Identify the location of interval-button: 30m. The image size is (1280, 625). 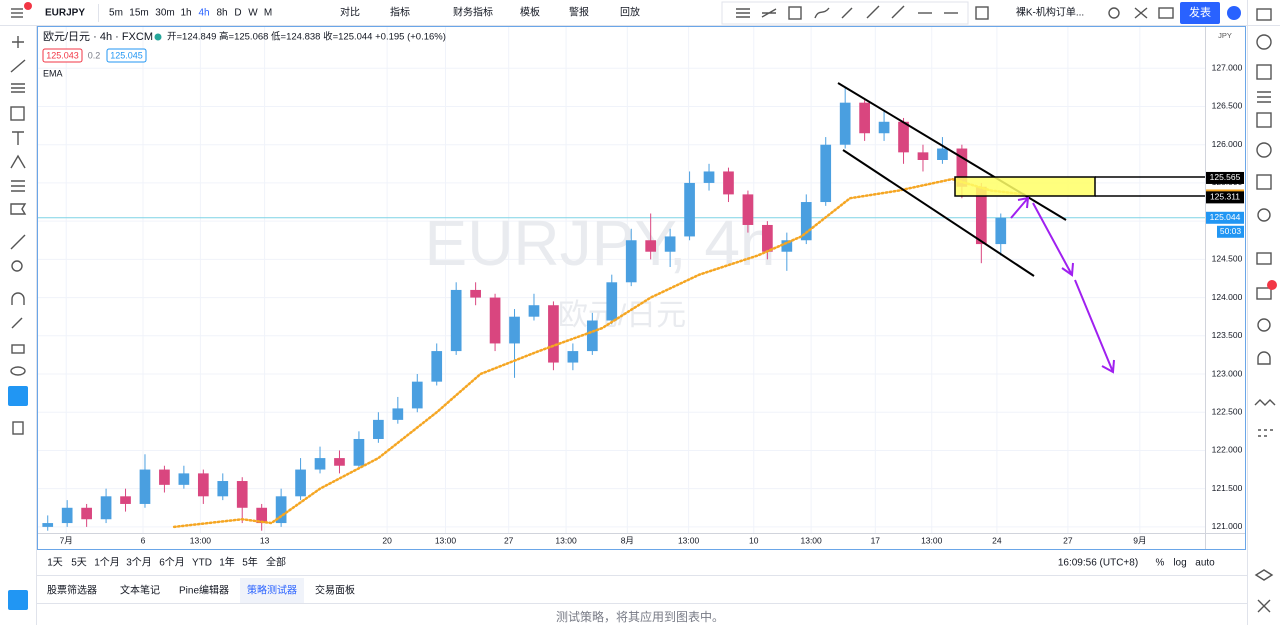
(164, 13).